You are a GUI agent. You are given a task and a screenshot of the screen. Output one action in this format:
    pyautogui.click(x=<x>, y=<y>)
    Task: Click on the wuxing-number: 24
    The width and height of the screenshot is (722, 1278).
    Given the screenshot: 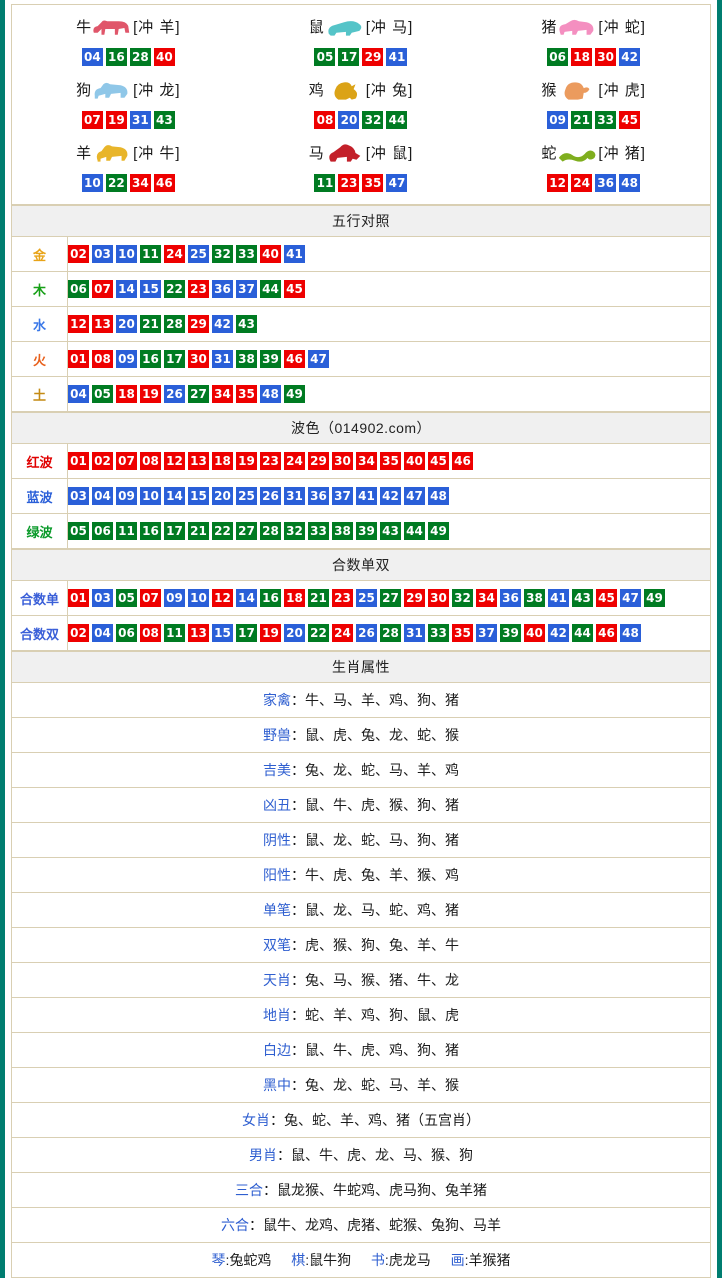 What is the action you would take?
    pyautogui.click(x=174, y=254)
    